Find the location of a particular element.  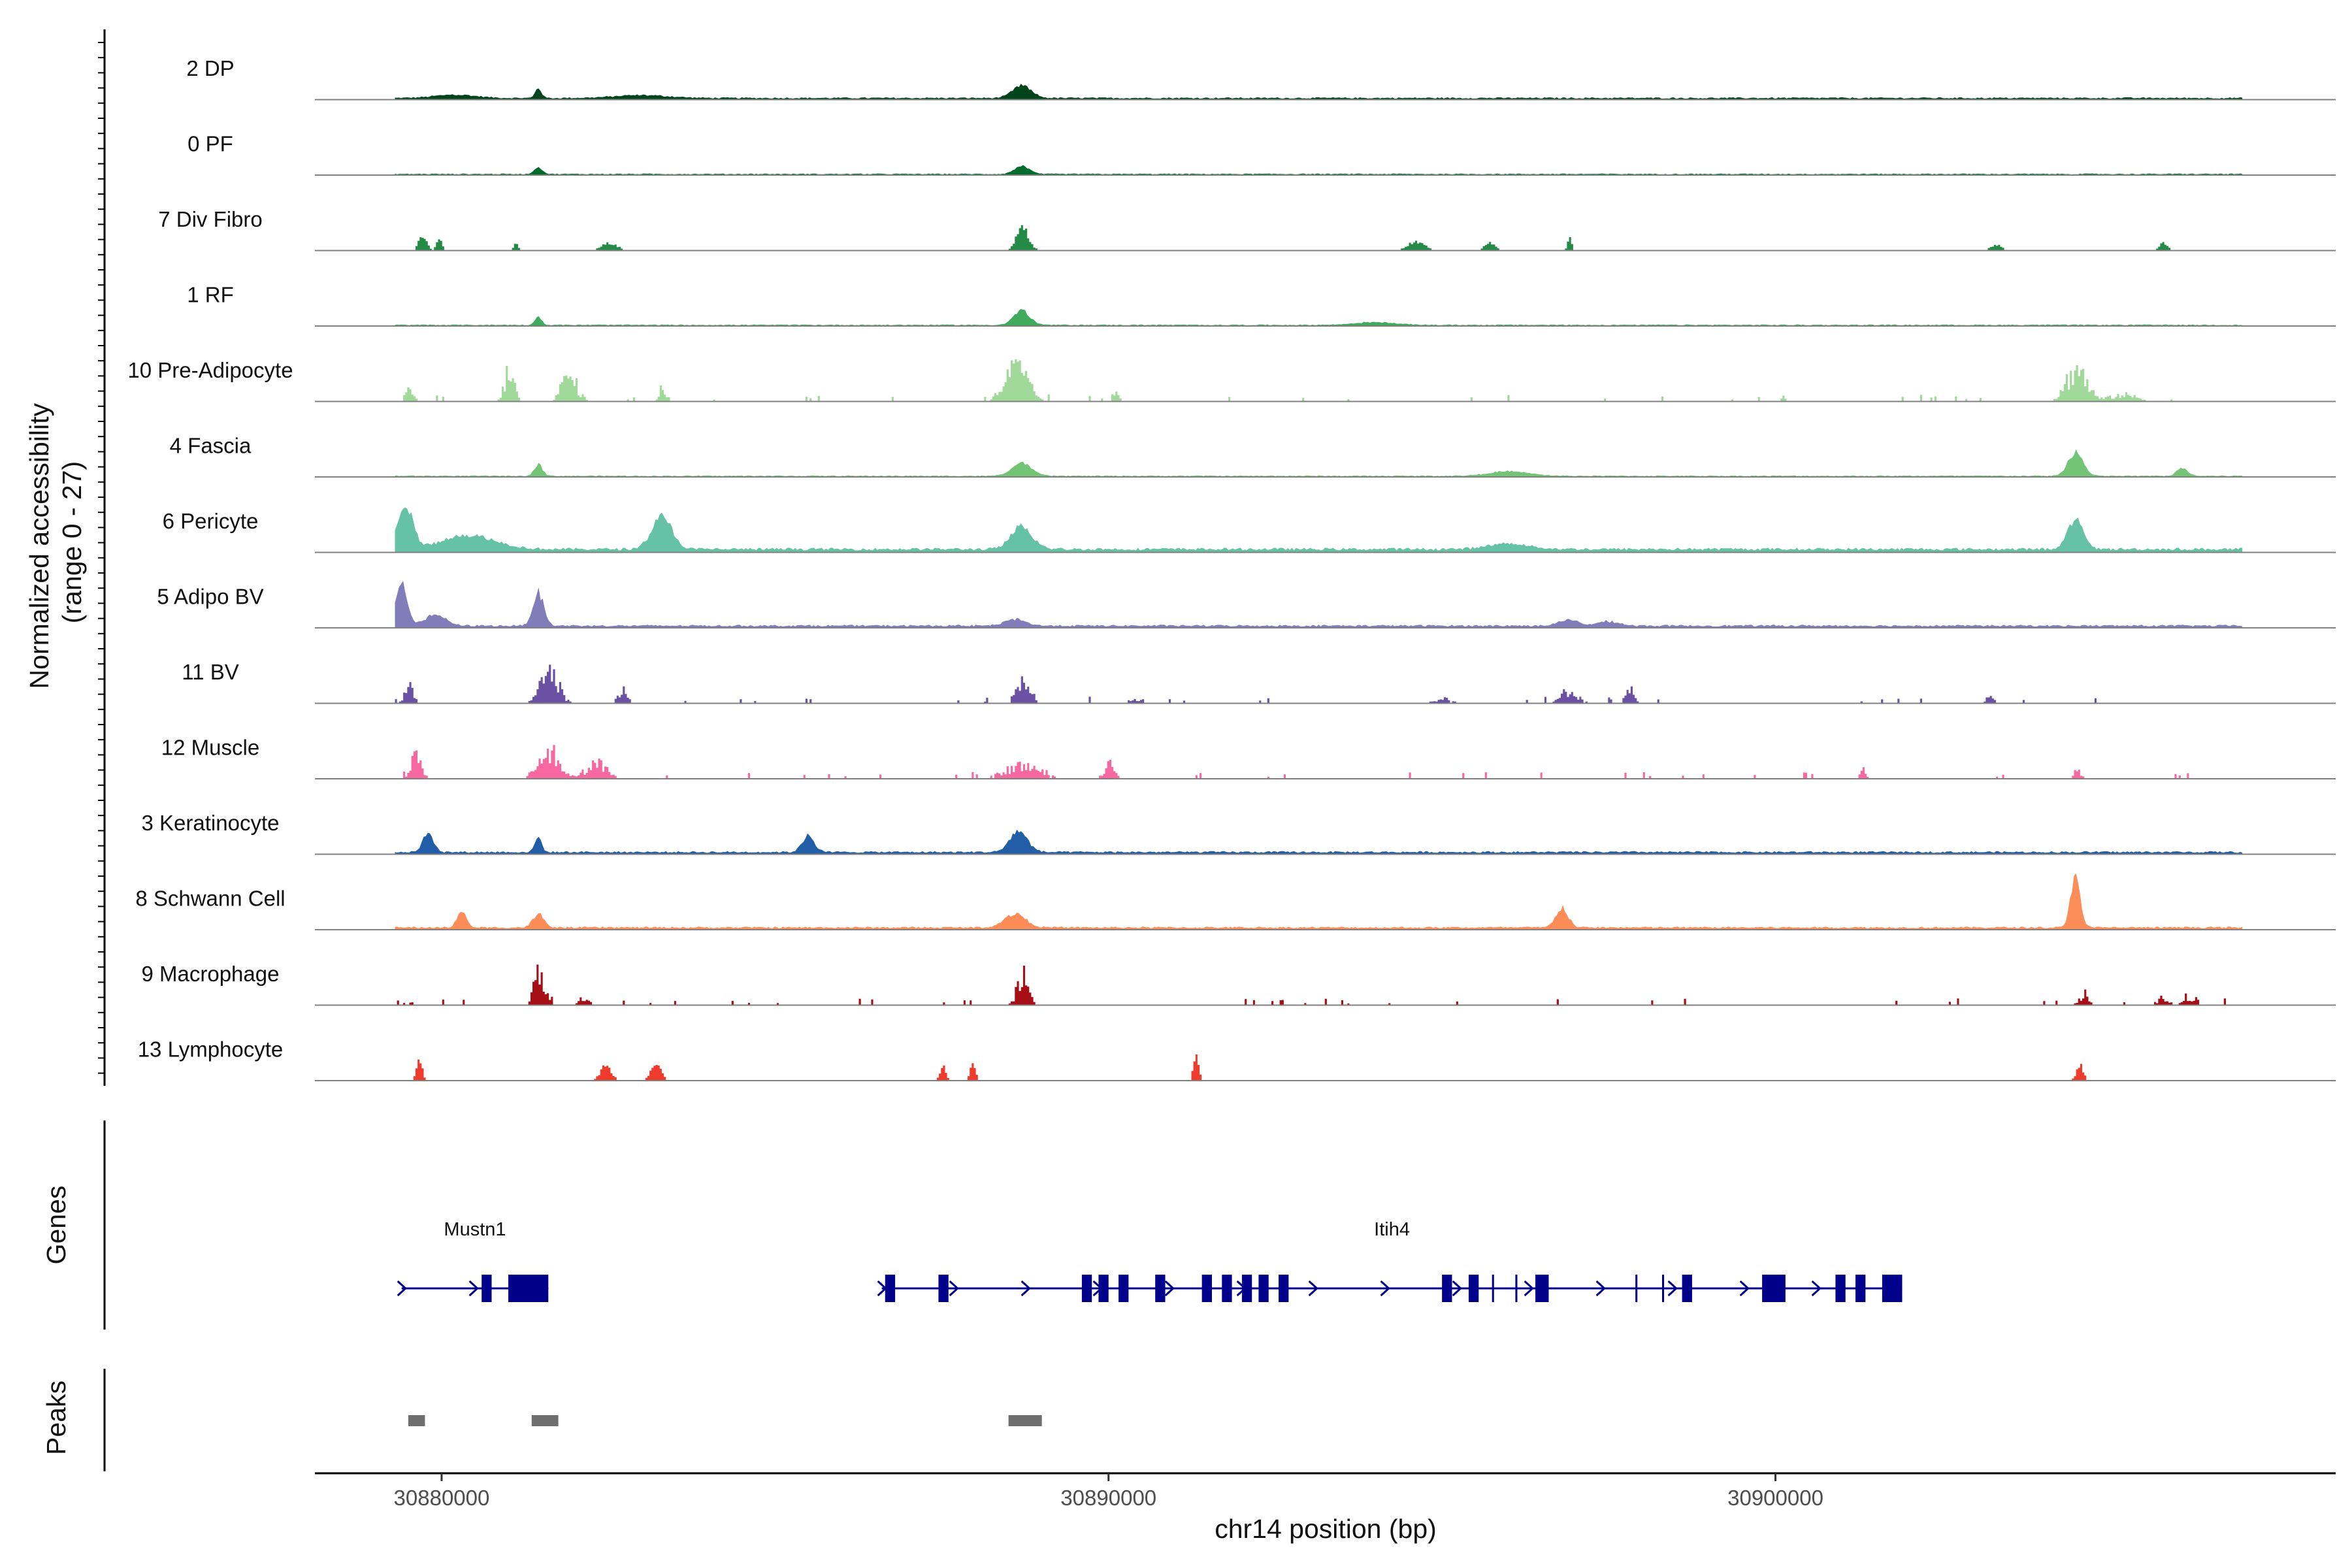

track-11: 8 Schwann Cell is located at coordinates (1235, 902).